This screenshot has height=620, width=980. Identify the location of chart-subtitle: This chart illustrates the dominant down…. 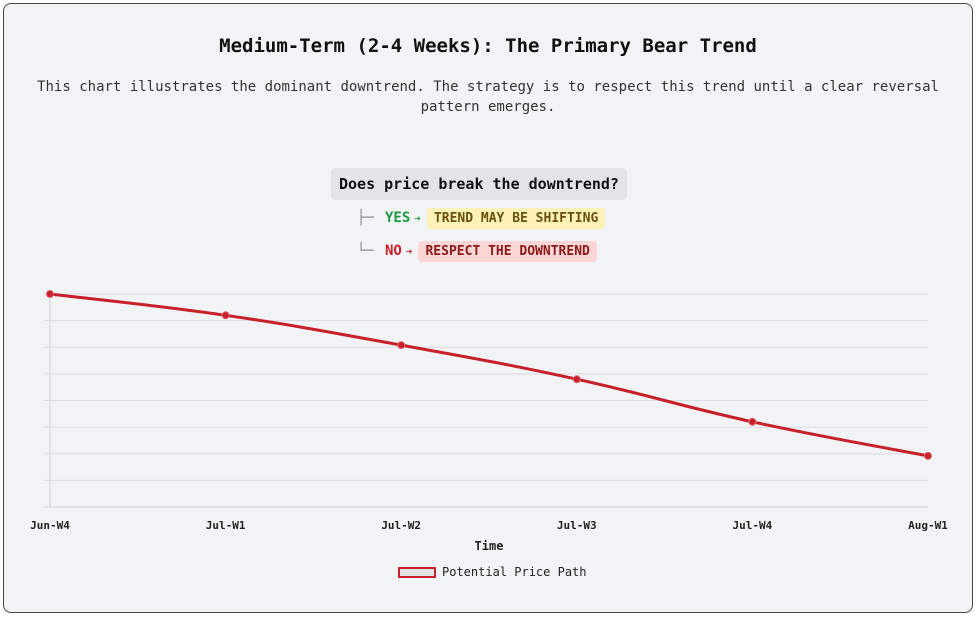
(488, 97).